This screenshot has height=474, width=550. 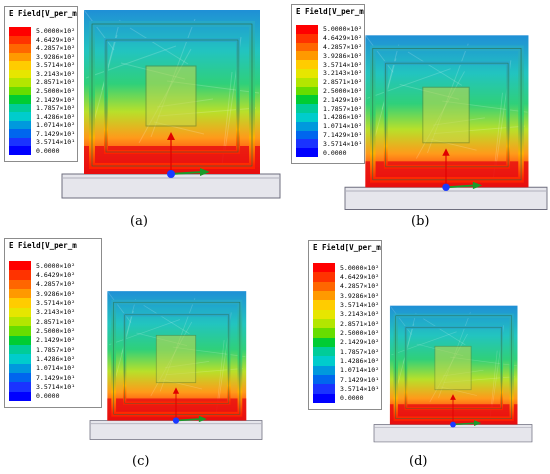 I want to click on origin-marker, so click(x=176, y=420).